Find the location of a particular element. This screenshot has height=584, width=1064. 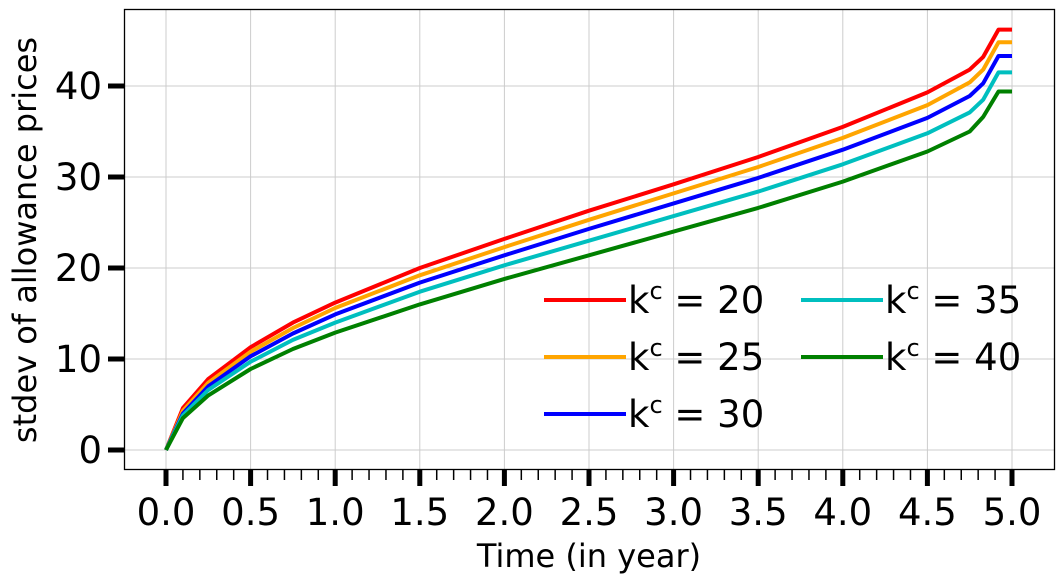

x-tick-label: 2.5 is located at coordinates (589, 512).